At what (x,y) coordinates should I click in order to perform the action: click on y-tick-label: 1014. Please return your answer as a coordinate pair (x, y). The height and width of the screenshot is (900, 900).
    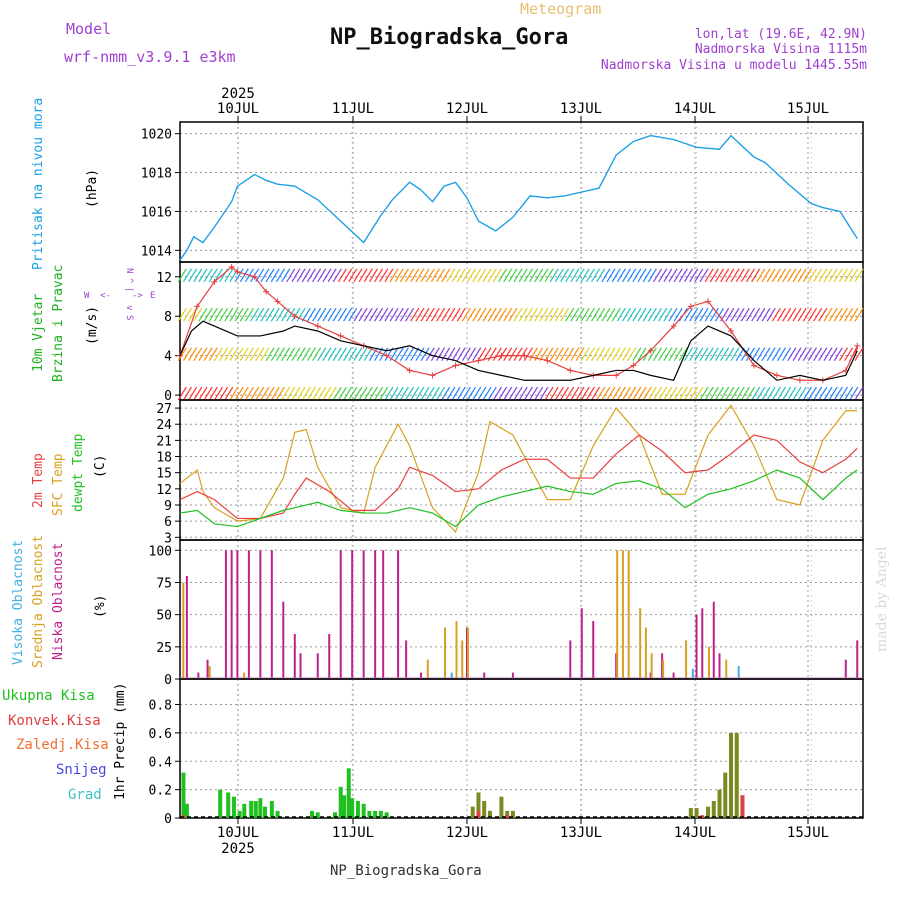
    Looking at the image, I should click on (156, 251).